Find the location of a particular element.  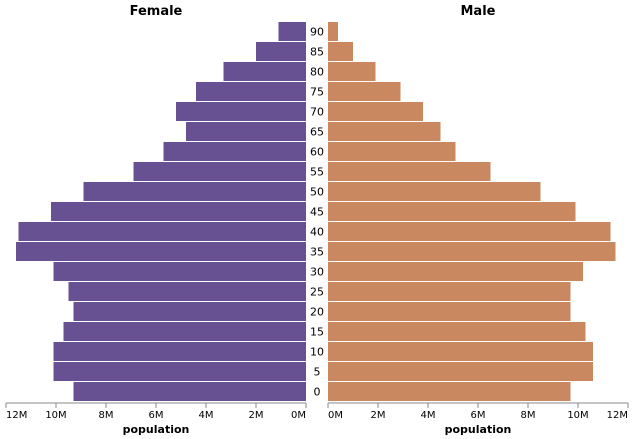

age-label-15: 15 is located at coordinates (317, 332).